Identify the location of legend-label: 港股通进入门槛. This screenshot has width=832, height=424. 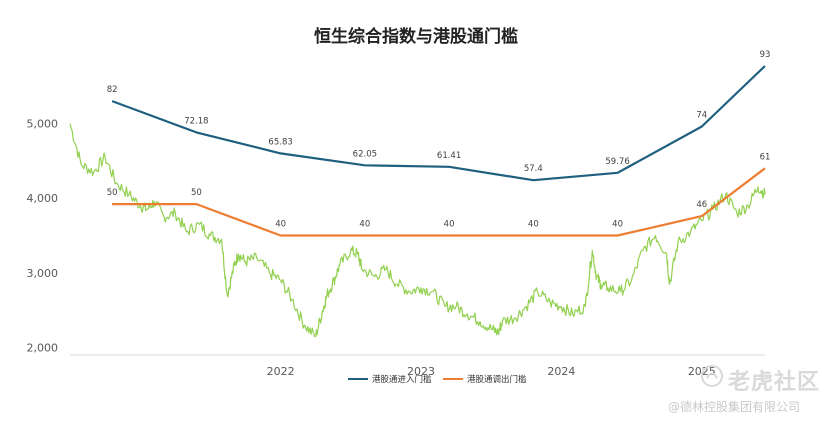
(402, 379).